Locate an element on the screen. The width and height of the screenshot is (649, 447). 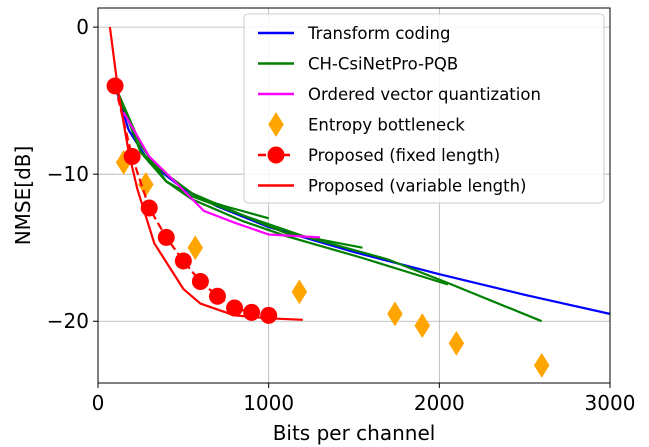
legend-label: Proposed (variable length) is located at coordinates (417, 186).